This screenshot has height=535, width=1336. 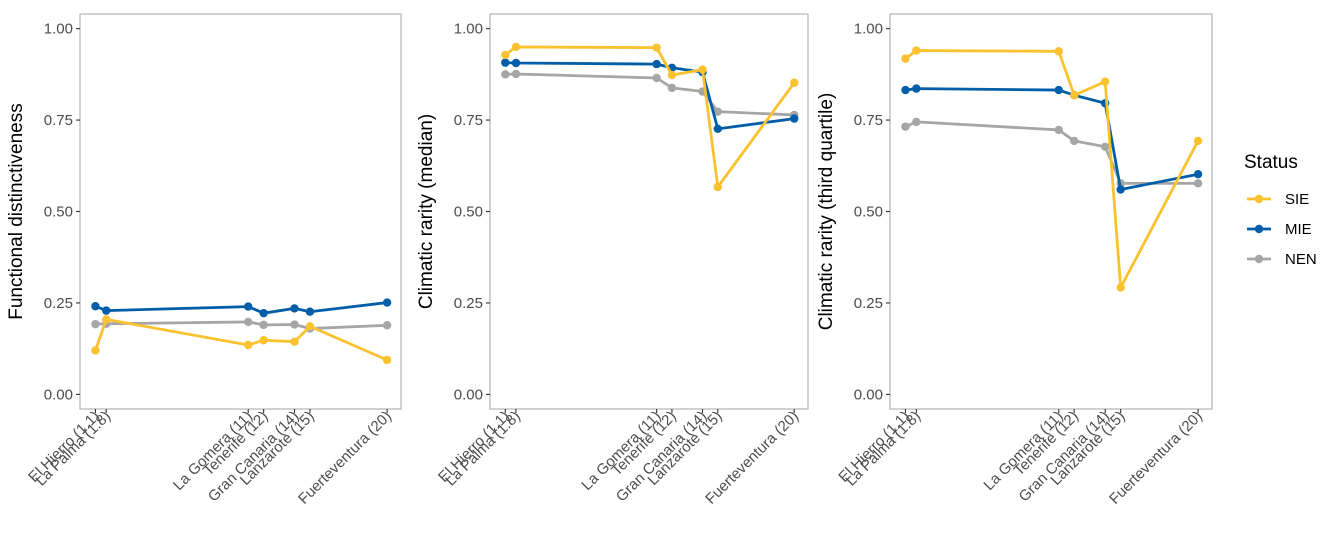 I want to click on legend-label: SIE, so click(x=1297, y=199).